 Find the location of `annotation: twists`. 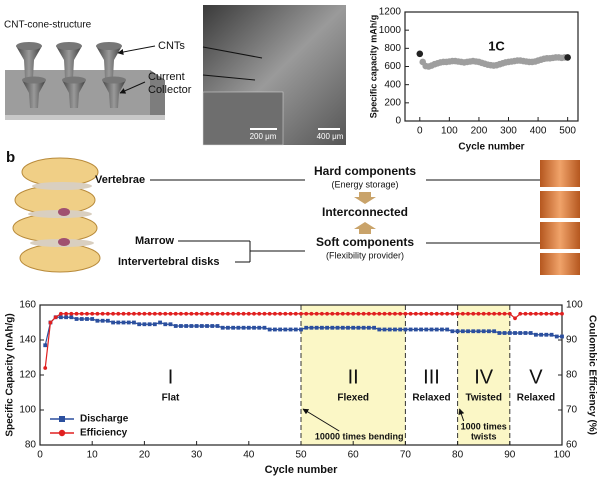

annotation: twists is located at coordinates (484, 436).